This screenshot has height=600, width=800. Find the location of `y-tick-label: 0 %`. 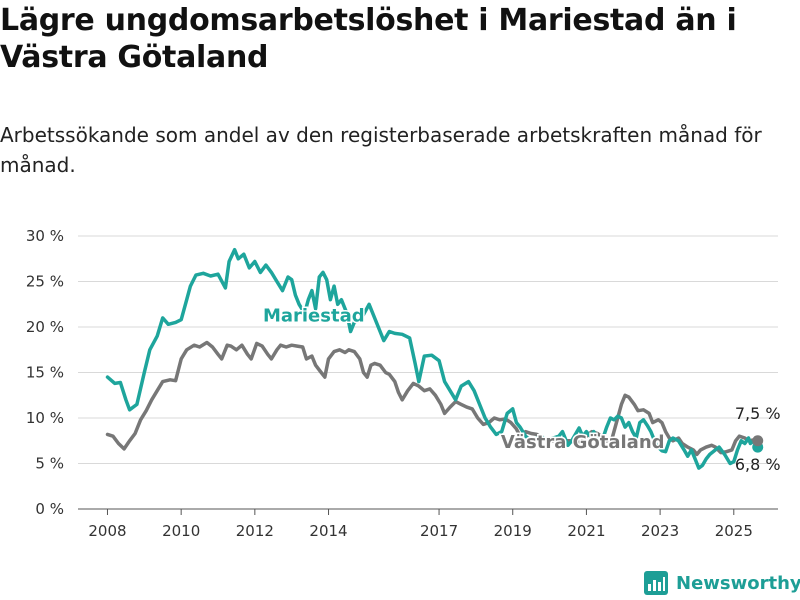

y-tick-label: 0 % is located at coordinates (49, 509).